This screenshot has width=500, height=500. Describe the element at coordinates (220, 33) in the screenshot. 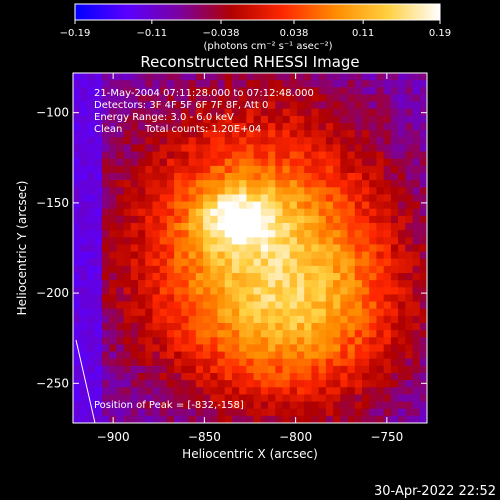

I see `colorbar-tick-label: −0.038` at that location.